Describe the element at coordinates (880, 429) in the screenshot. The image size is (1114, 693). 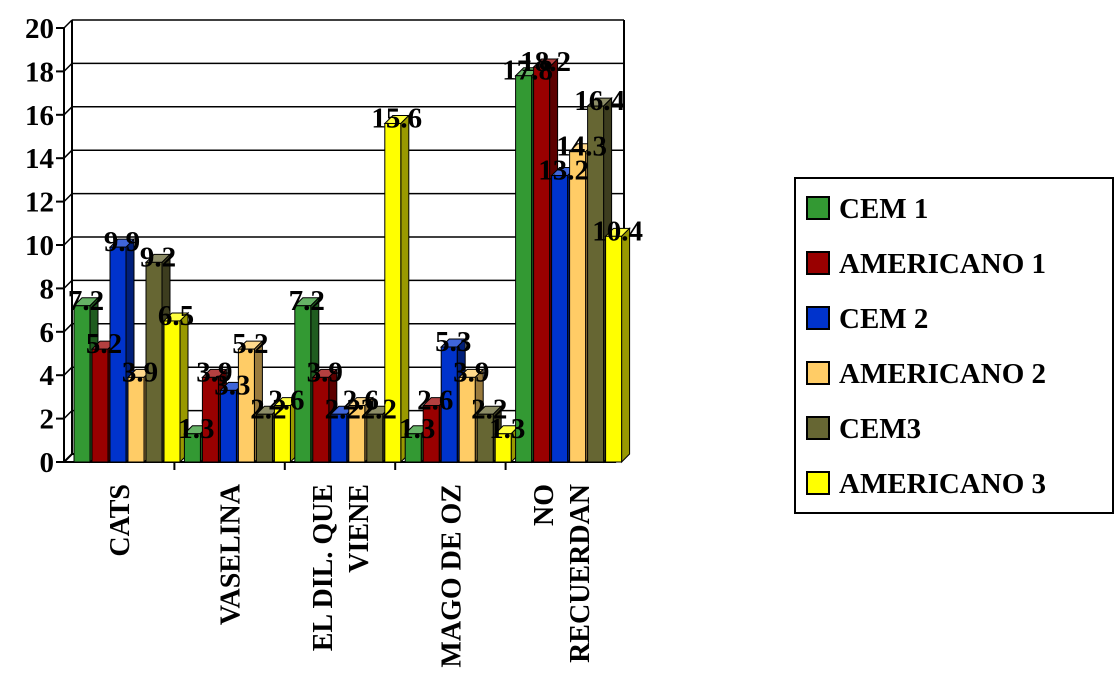
I see `legend-label: CEM3` at that location.